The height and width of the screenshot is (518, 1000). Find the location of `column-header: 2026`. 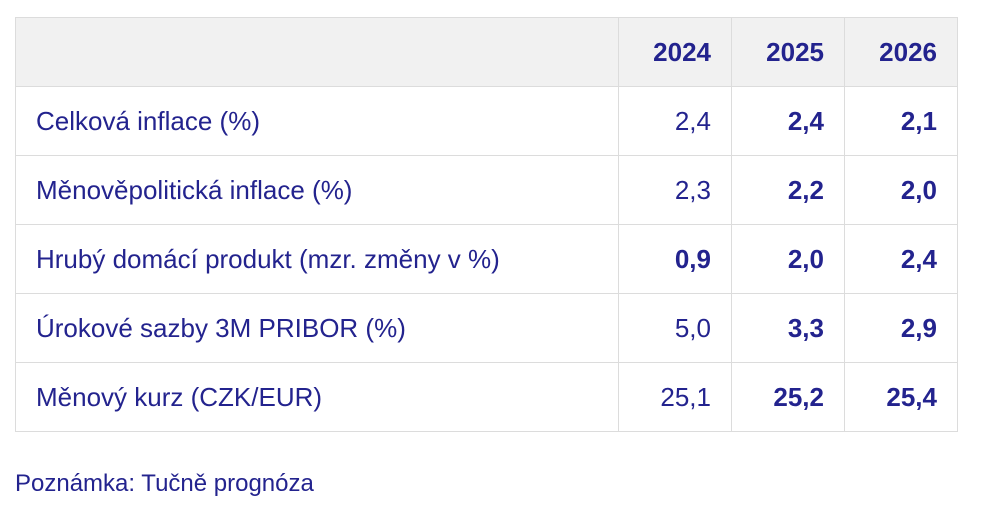

column-header: 2026 is located at coordinates (901, 52).